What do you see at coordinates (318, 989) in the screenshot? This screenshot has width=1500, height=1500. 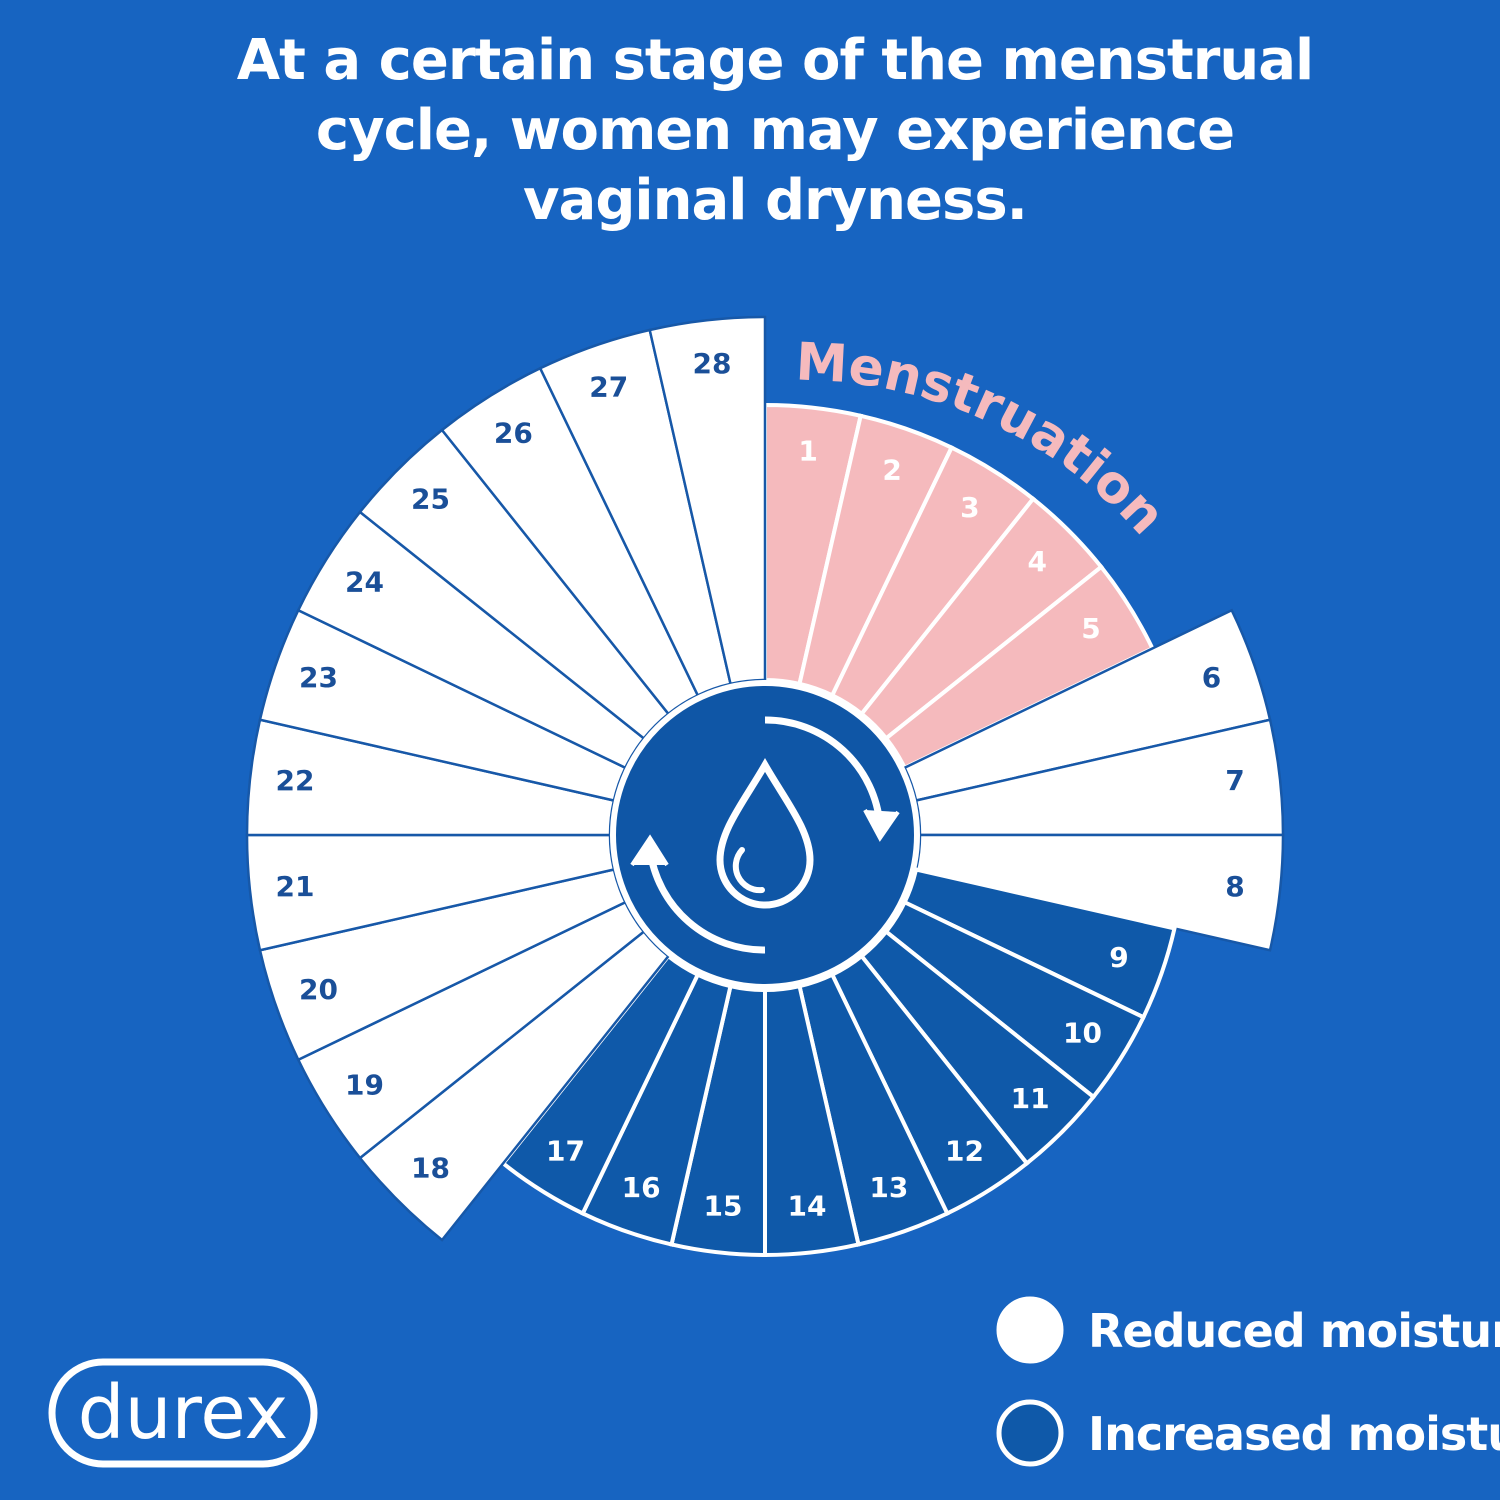 I see `day-label: 20` at bounding box center [318, 989].